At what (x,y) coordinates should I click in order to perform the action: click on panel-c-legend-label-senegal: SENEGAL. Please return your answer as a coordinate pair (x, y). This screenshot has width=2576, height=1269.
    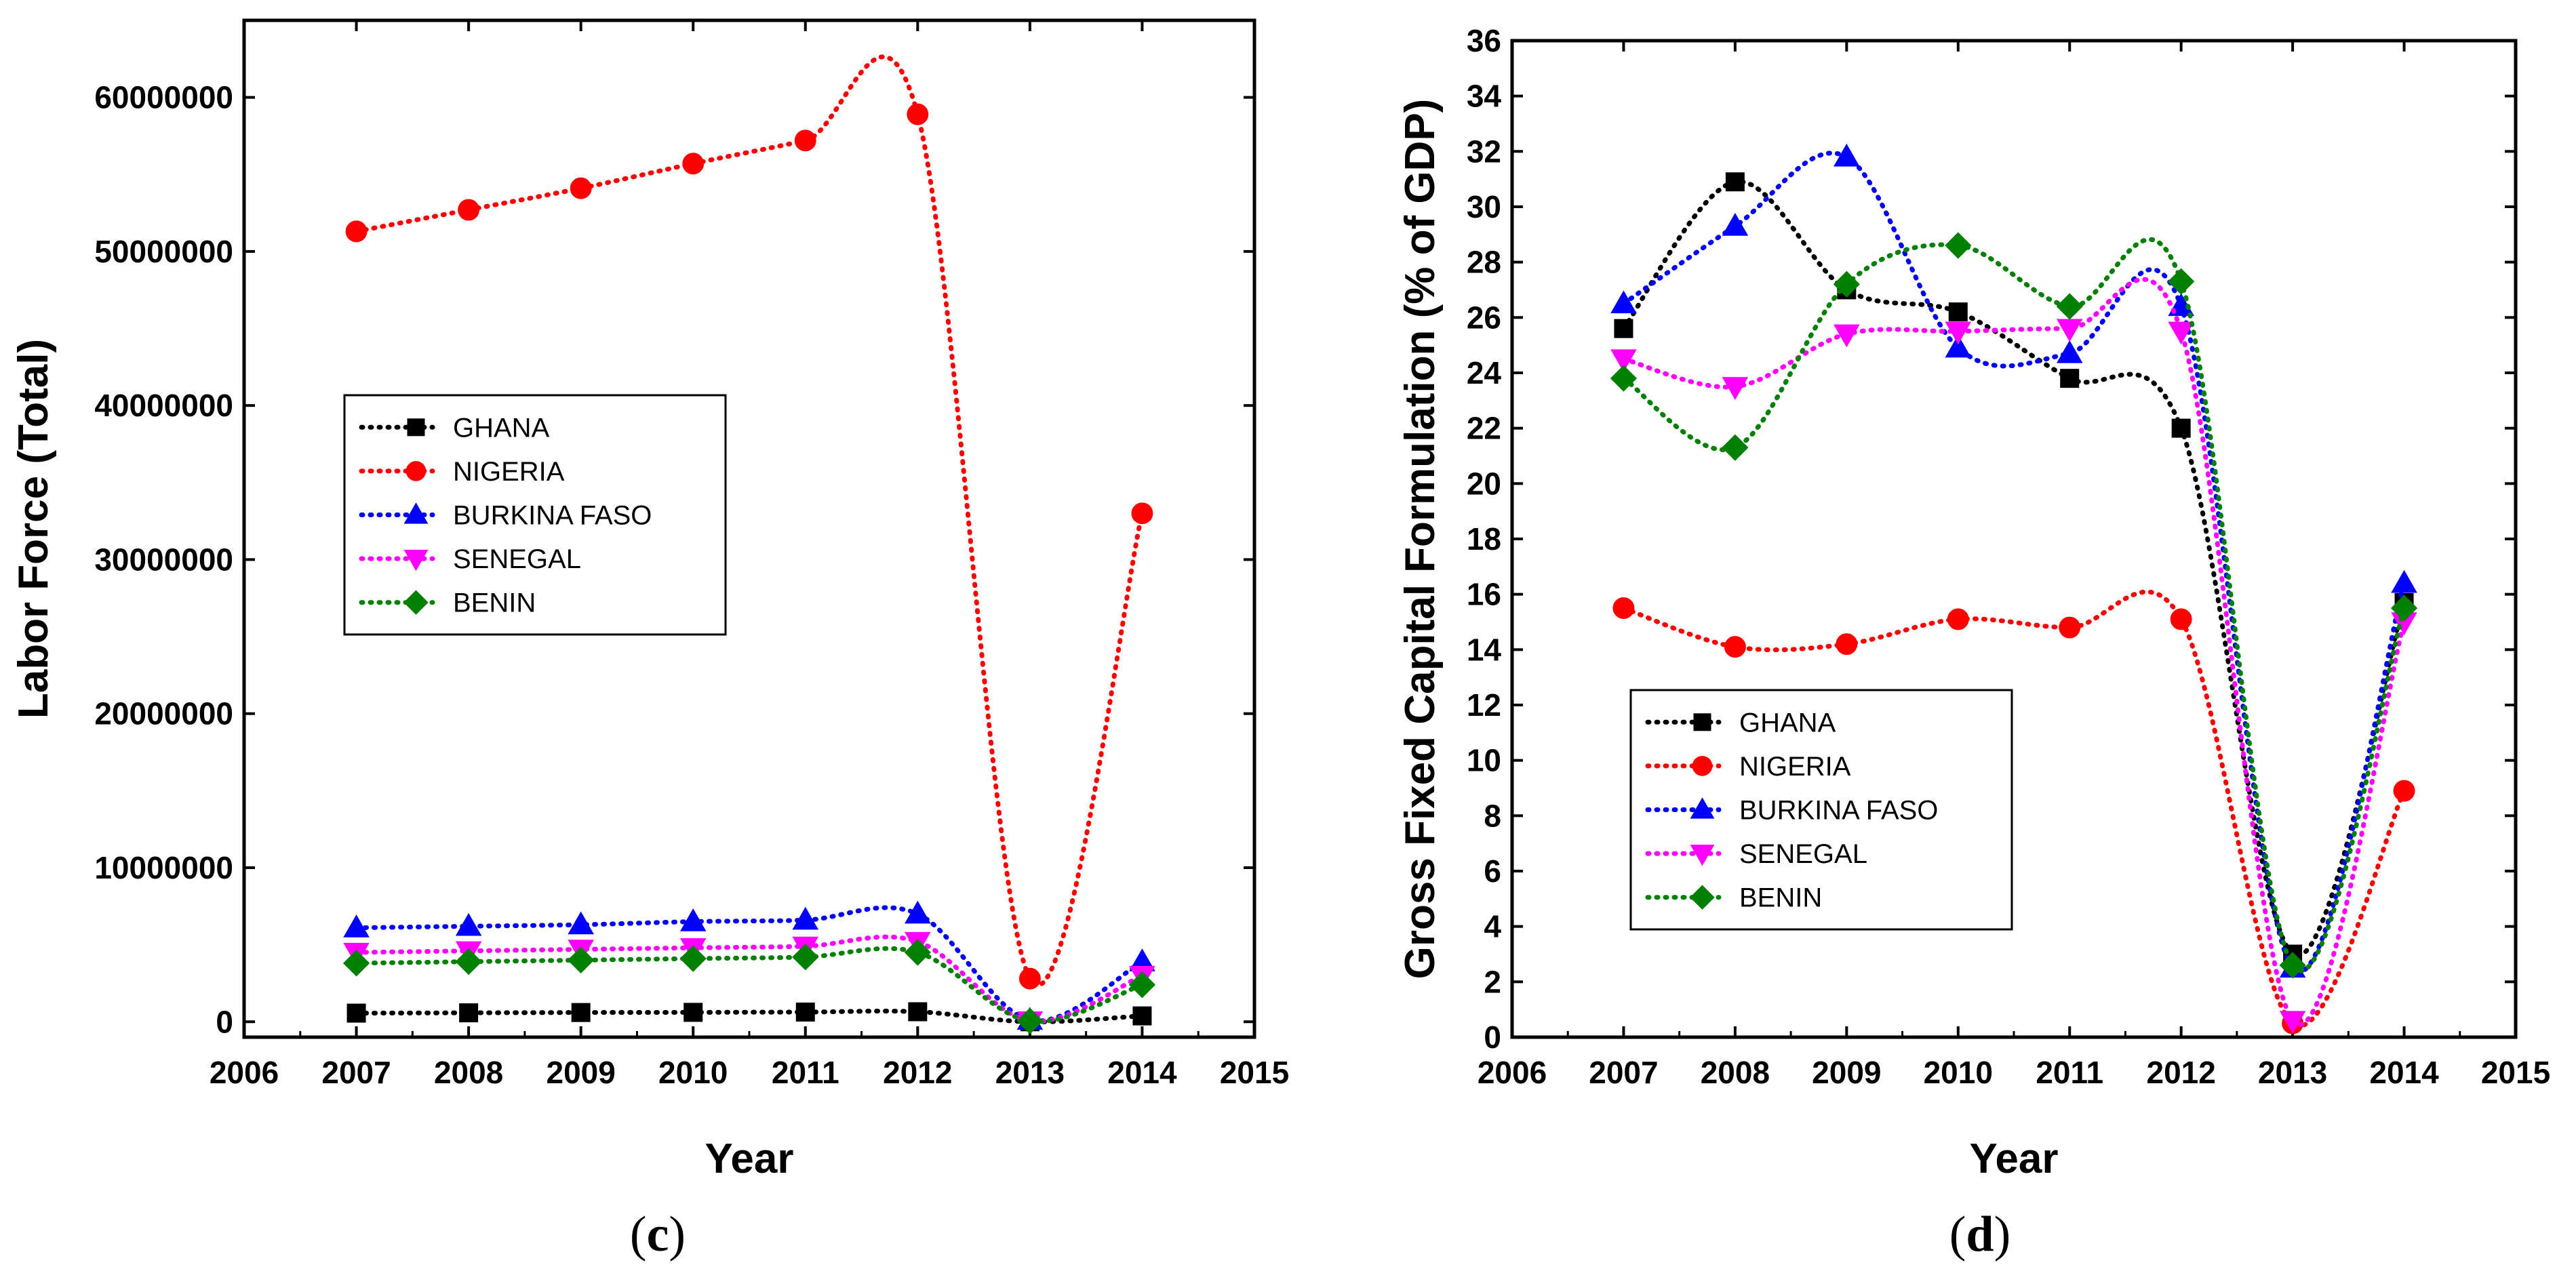
    Looking at the image, I should click on (517, 559).